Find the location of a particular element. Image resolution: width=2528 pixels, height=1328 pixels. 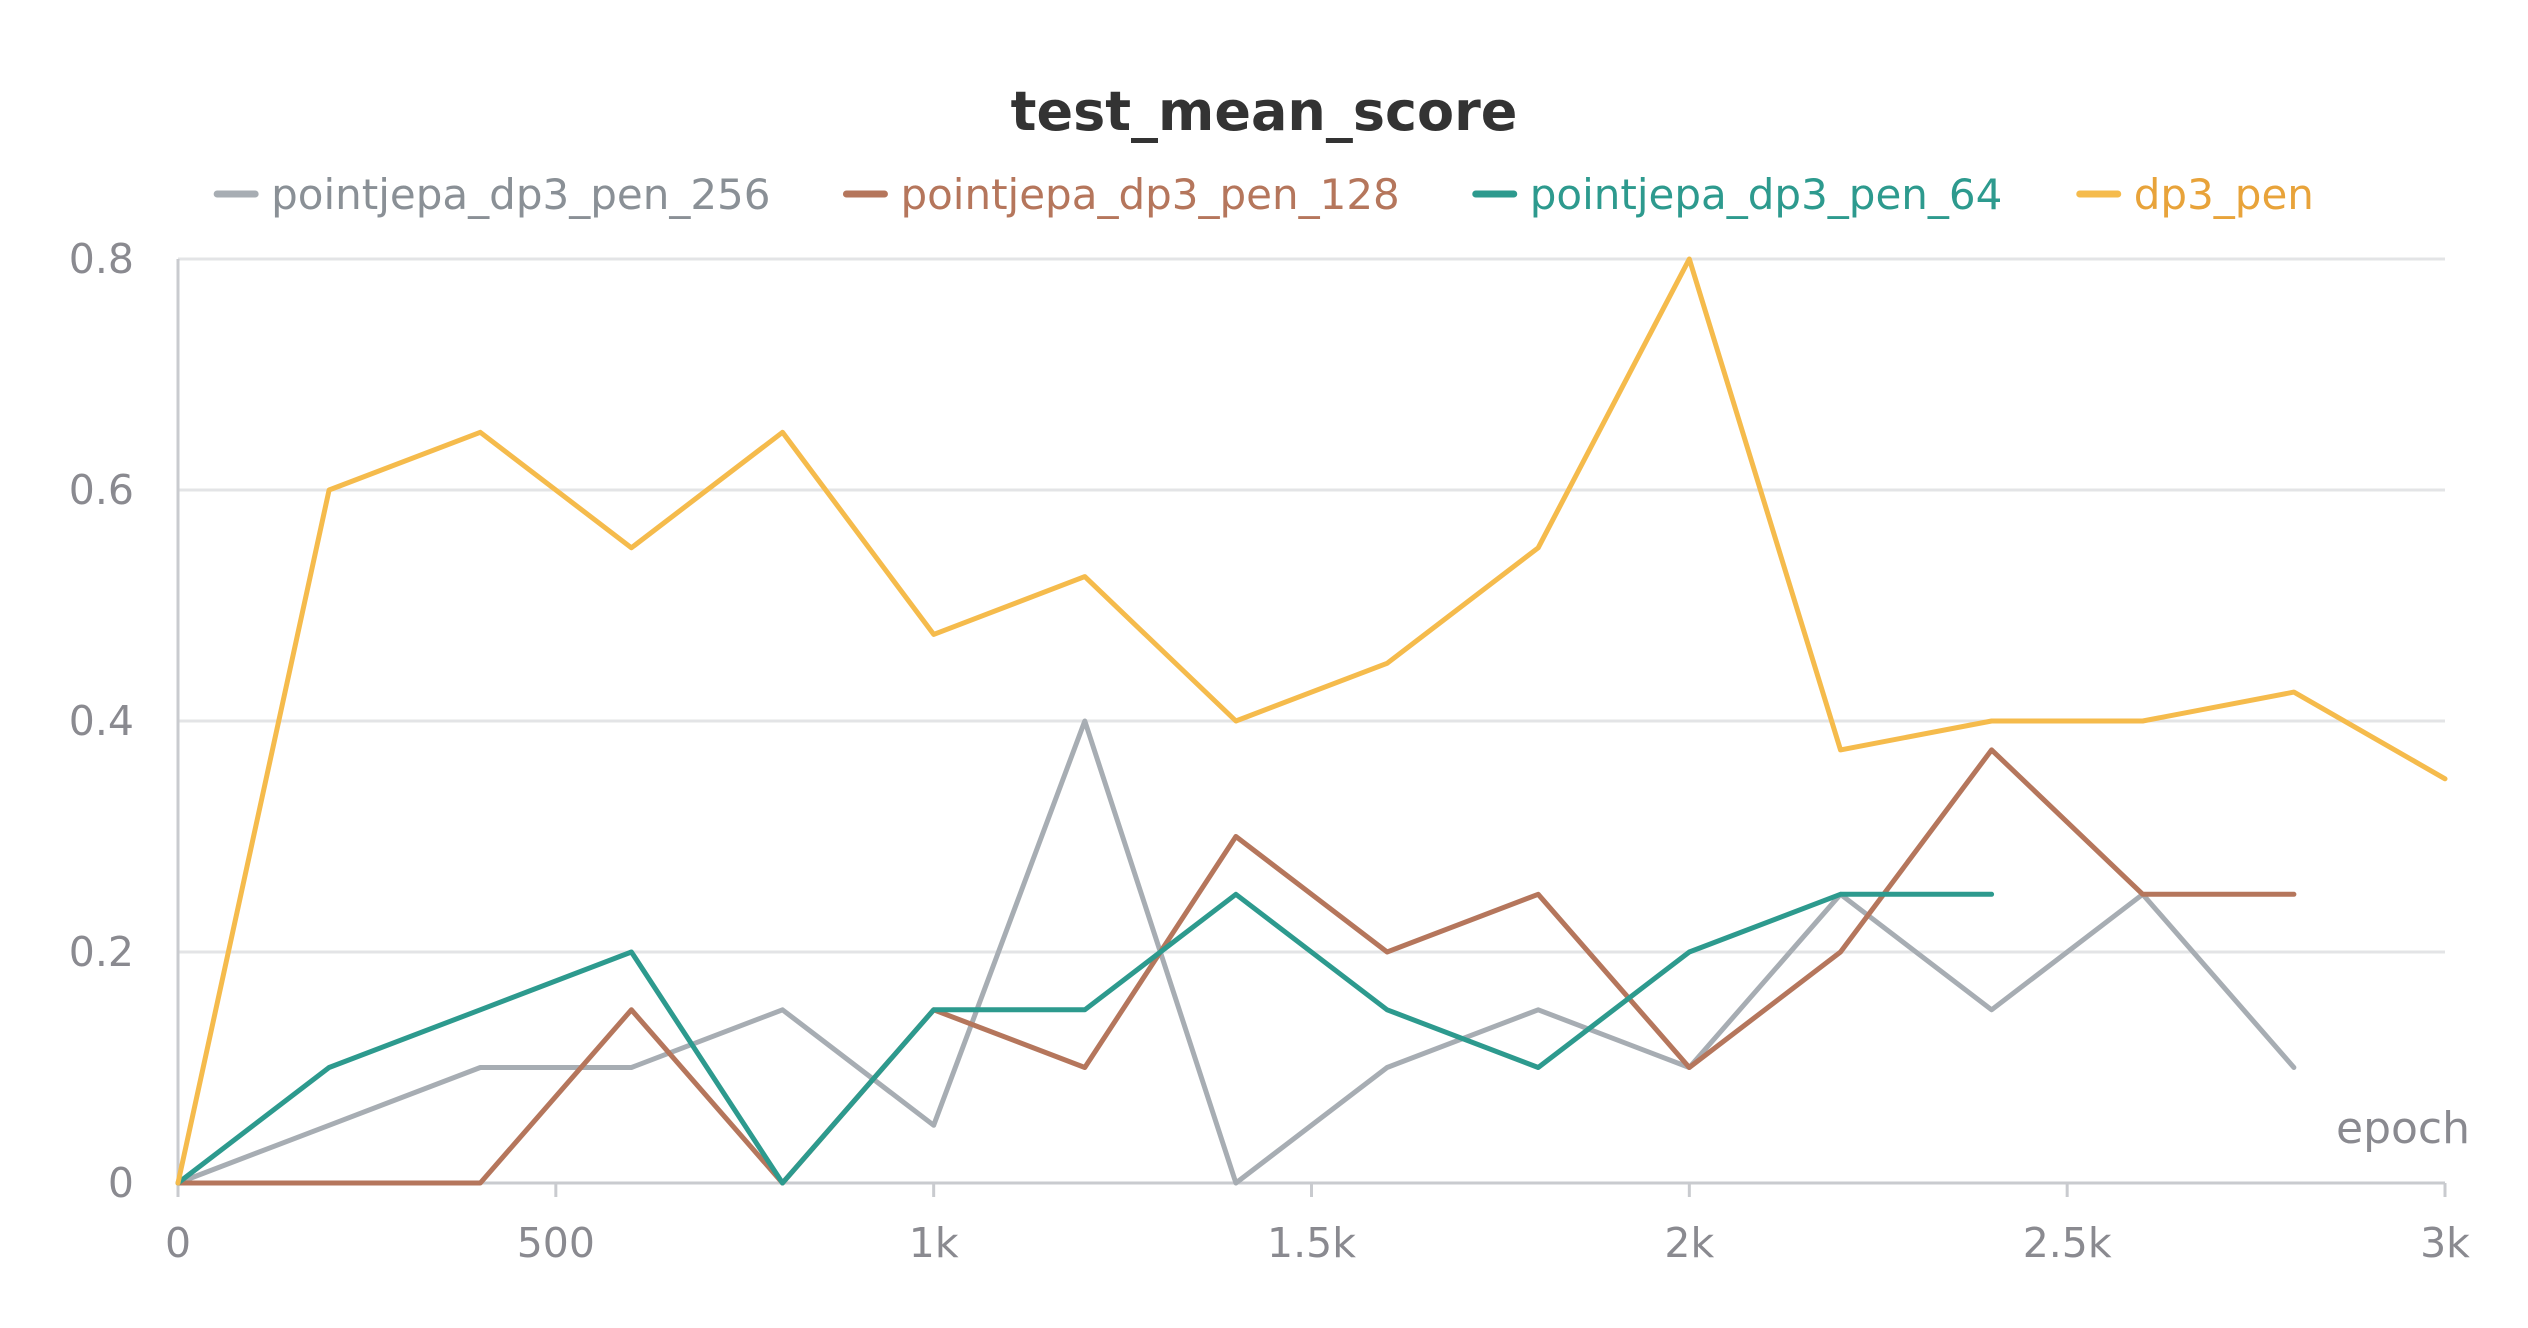

legend-label: pointjepa_dp3_pen_128 is located at coordinates (1149, 194).